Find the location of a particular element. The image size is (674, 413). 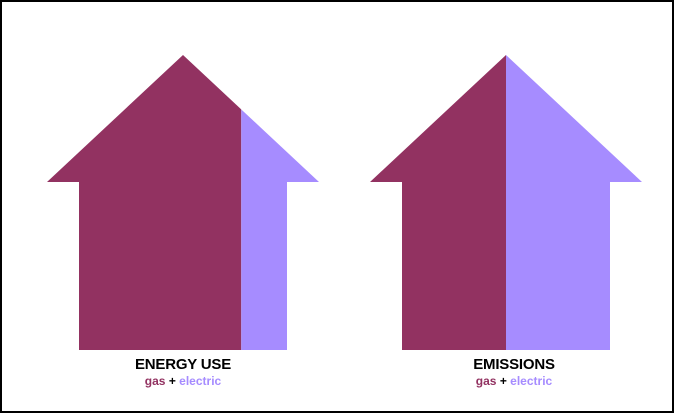

emissions-caption: EMISSIONS gas + electric is located at coordinates (514, 372).